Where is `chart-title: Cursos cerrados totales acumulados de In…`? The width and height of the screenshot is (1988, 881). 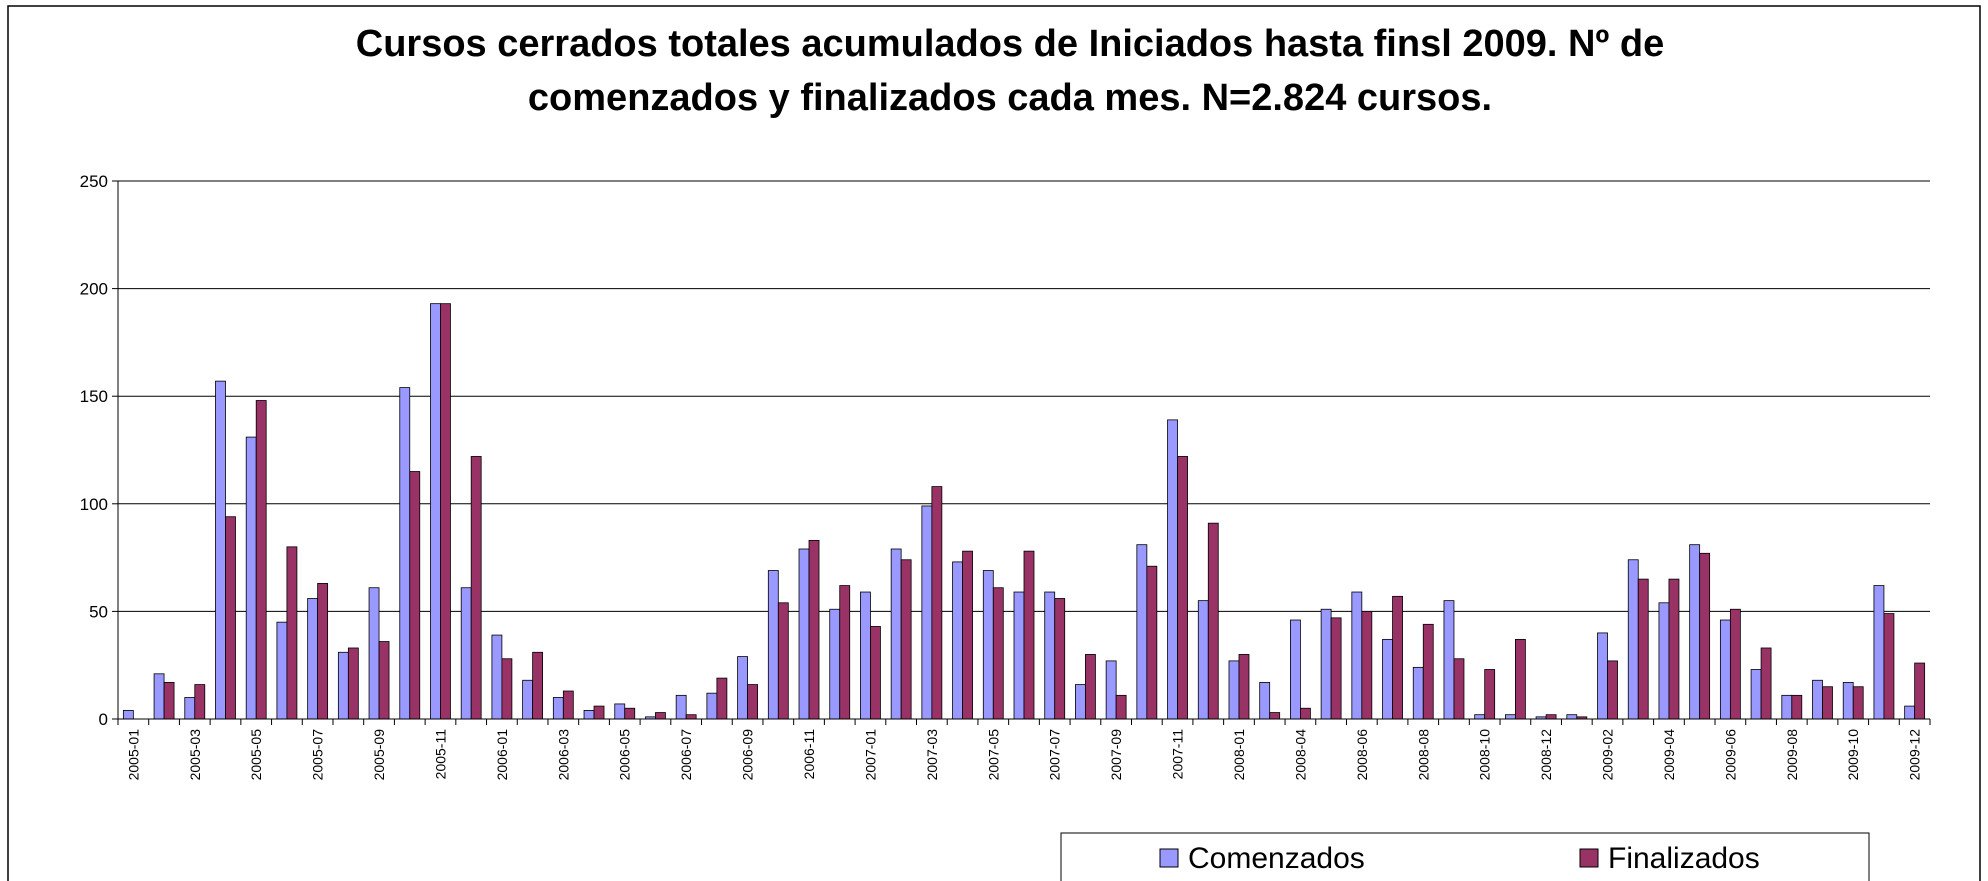
chart-title: Cursos cerrados totales acumulados de In… is located at coordinates (1010, 44).